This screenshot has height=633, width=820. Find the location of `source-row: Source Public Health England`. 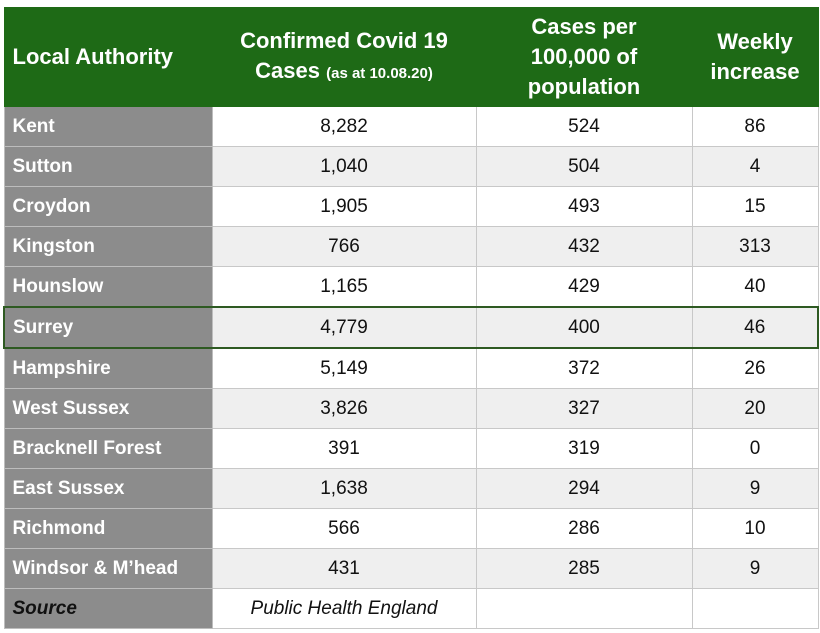

source-row: Source Public Health England is located at coordinates (411, 608).